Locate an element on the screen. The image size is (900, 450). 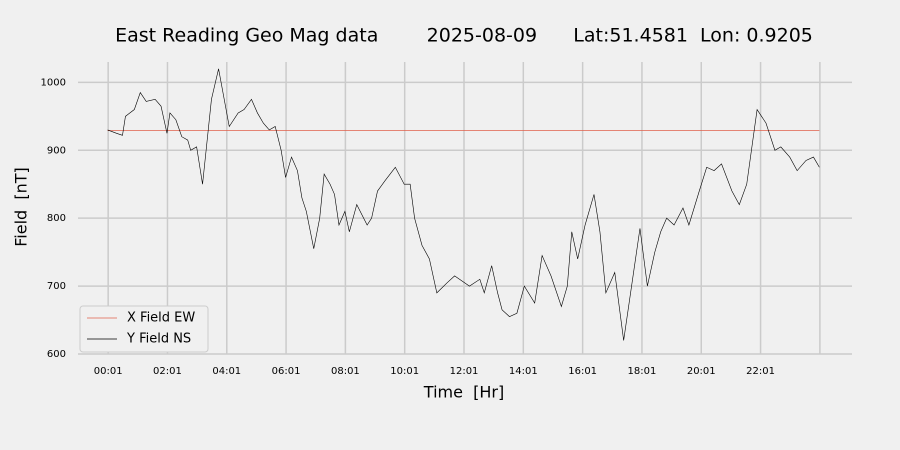
x-tick-label: 22:01 is located at coordinates (760, 371).